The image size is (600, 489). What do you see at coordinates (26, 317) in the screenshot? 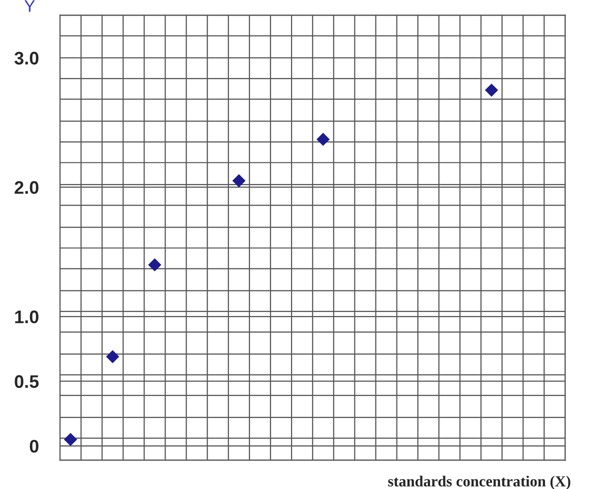
I see `y-tick-label: 1.0` at bounding box center [26, 317].